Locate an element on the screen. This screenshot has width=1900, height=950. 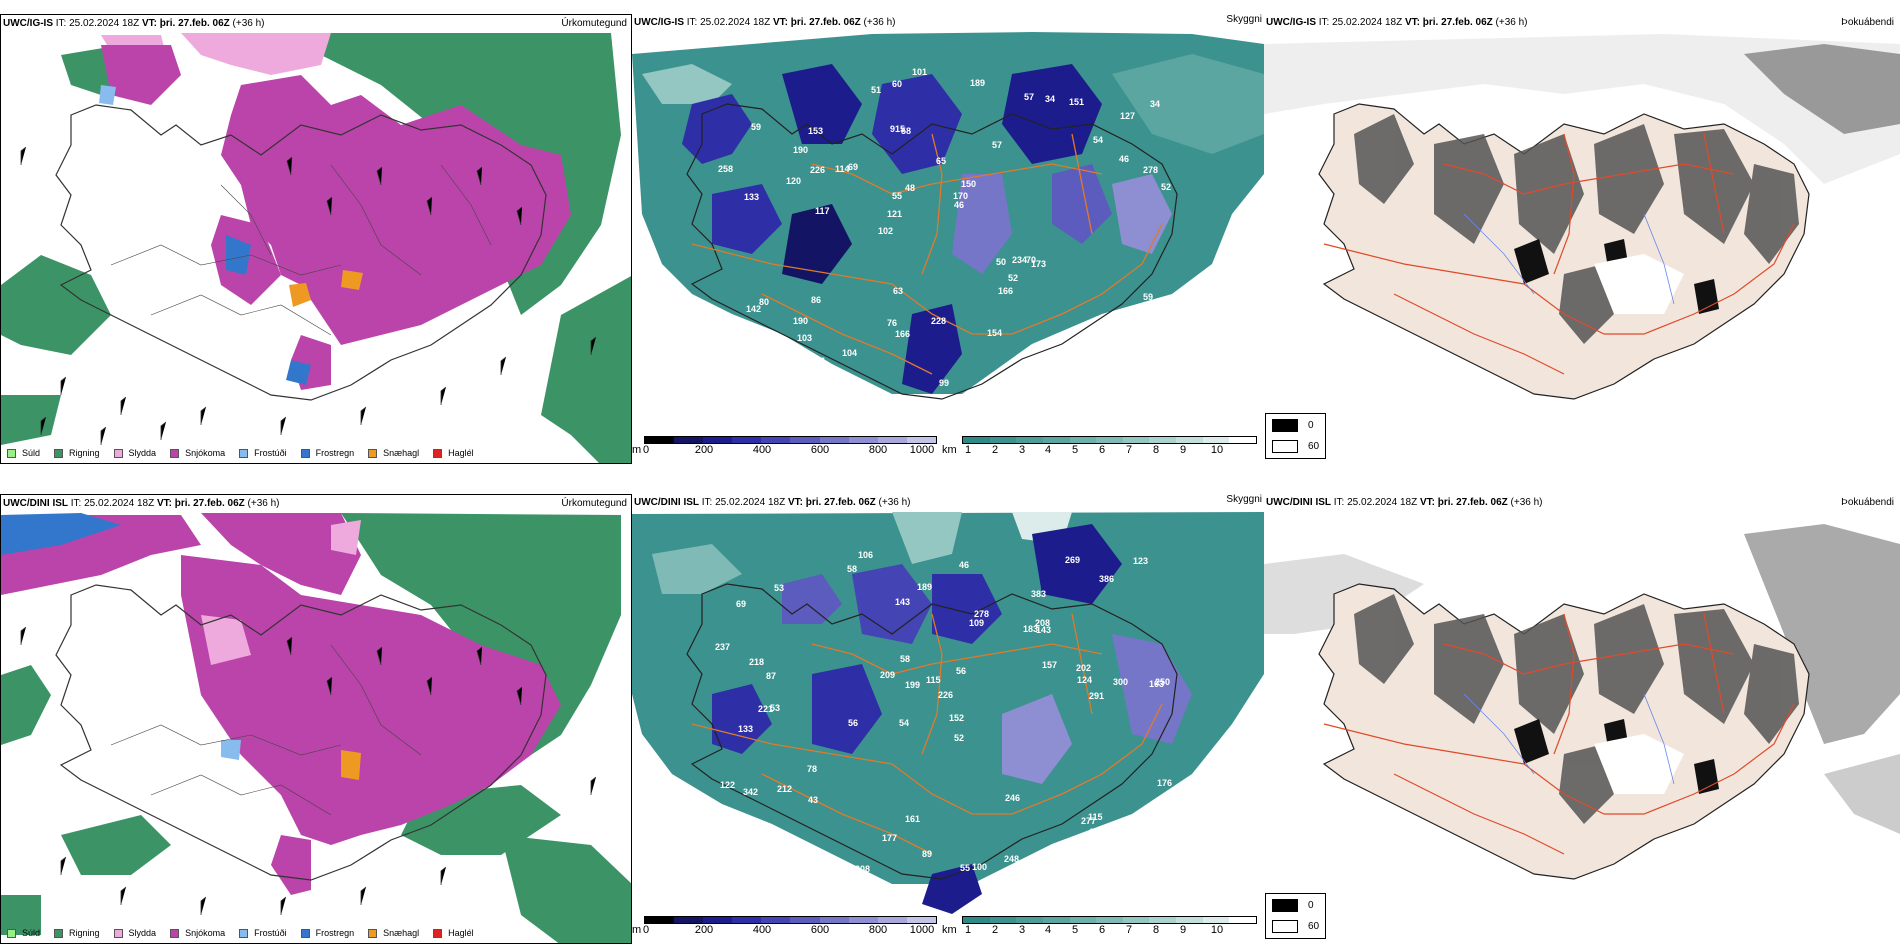
ceiling-peak-label: 103 is located at coordinates (1156, 684).